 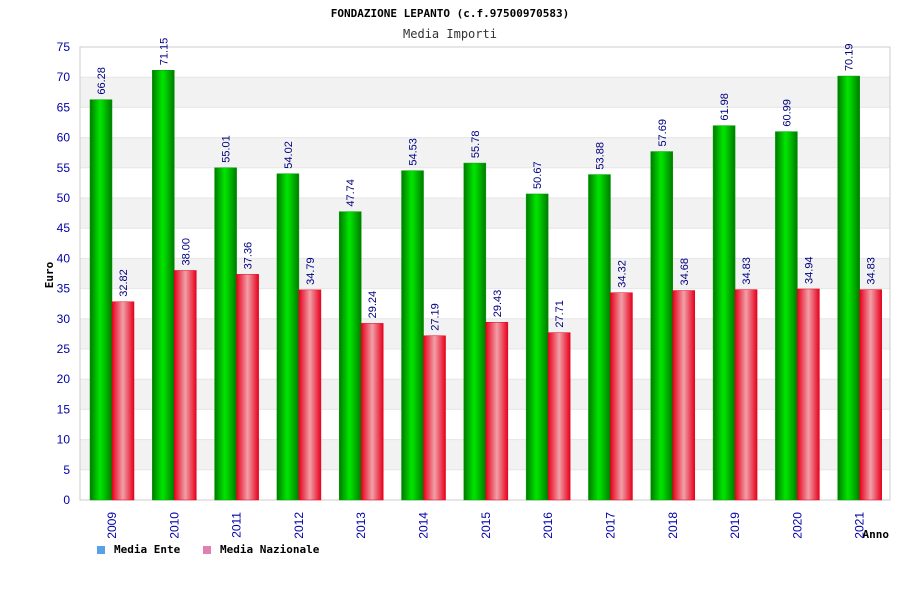 I want to click on x-tick-label: 2015, so click(x=486, y=525).